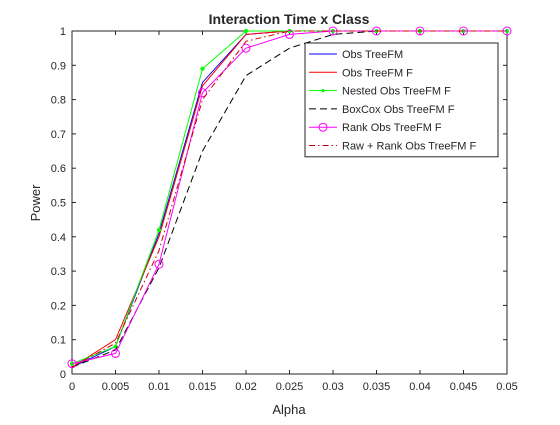 The height and width of the screenshot is (425, 560). What do you see at coordinates (116, 387) in the screenshot?
I see `x-tick-label: 0.005` at bounding box center [116, 387].